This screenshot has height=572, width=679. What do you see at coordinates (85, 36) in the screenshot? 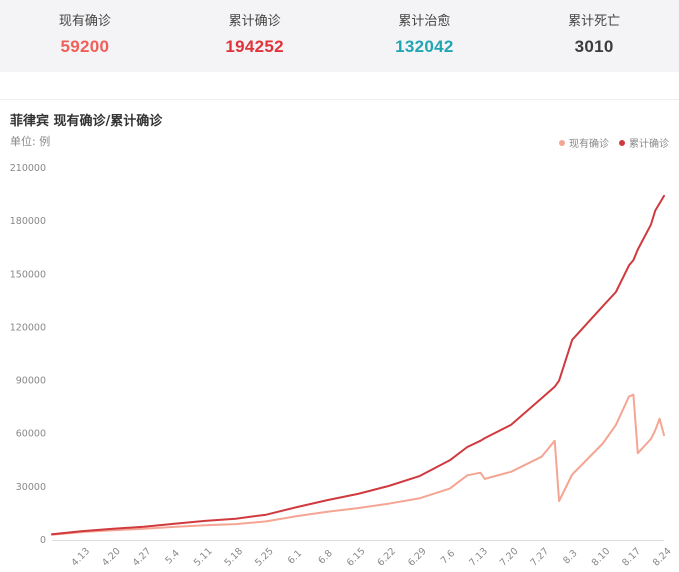
I see `stat-current-confirmed: 现有确诊 59200` at bounding box center [85, 36].